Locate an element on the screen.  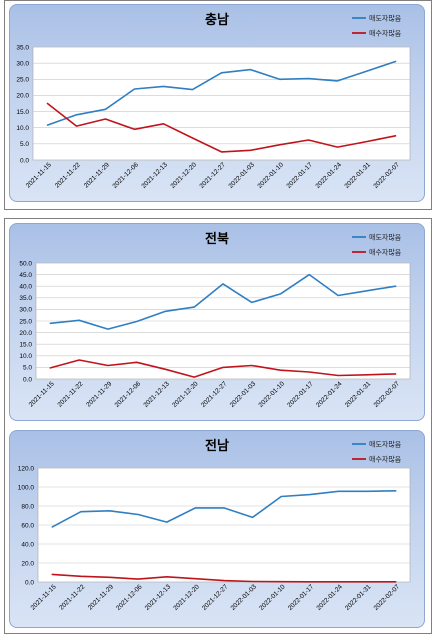
chart-title: 충남 is located at coordinates (217, 19).